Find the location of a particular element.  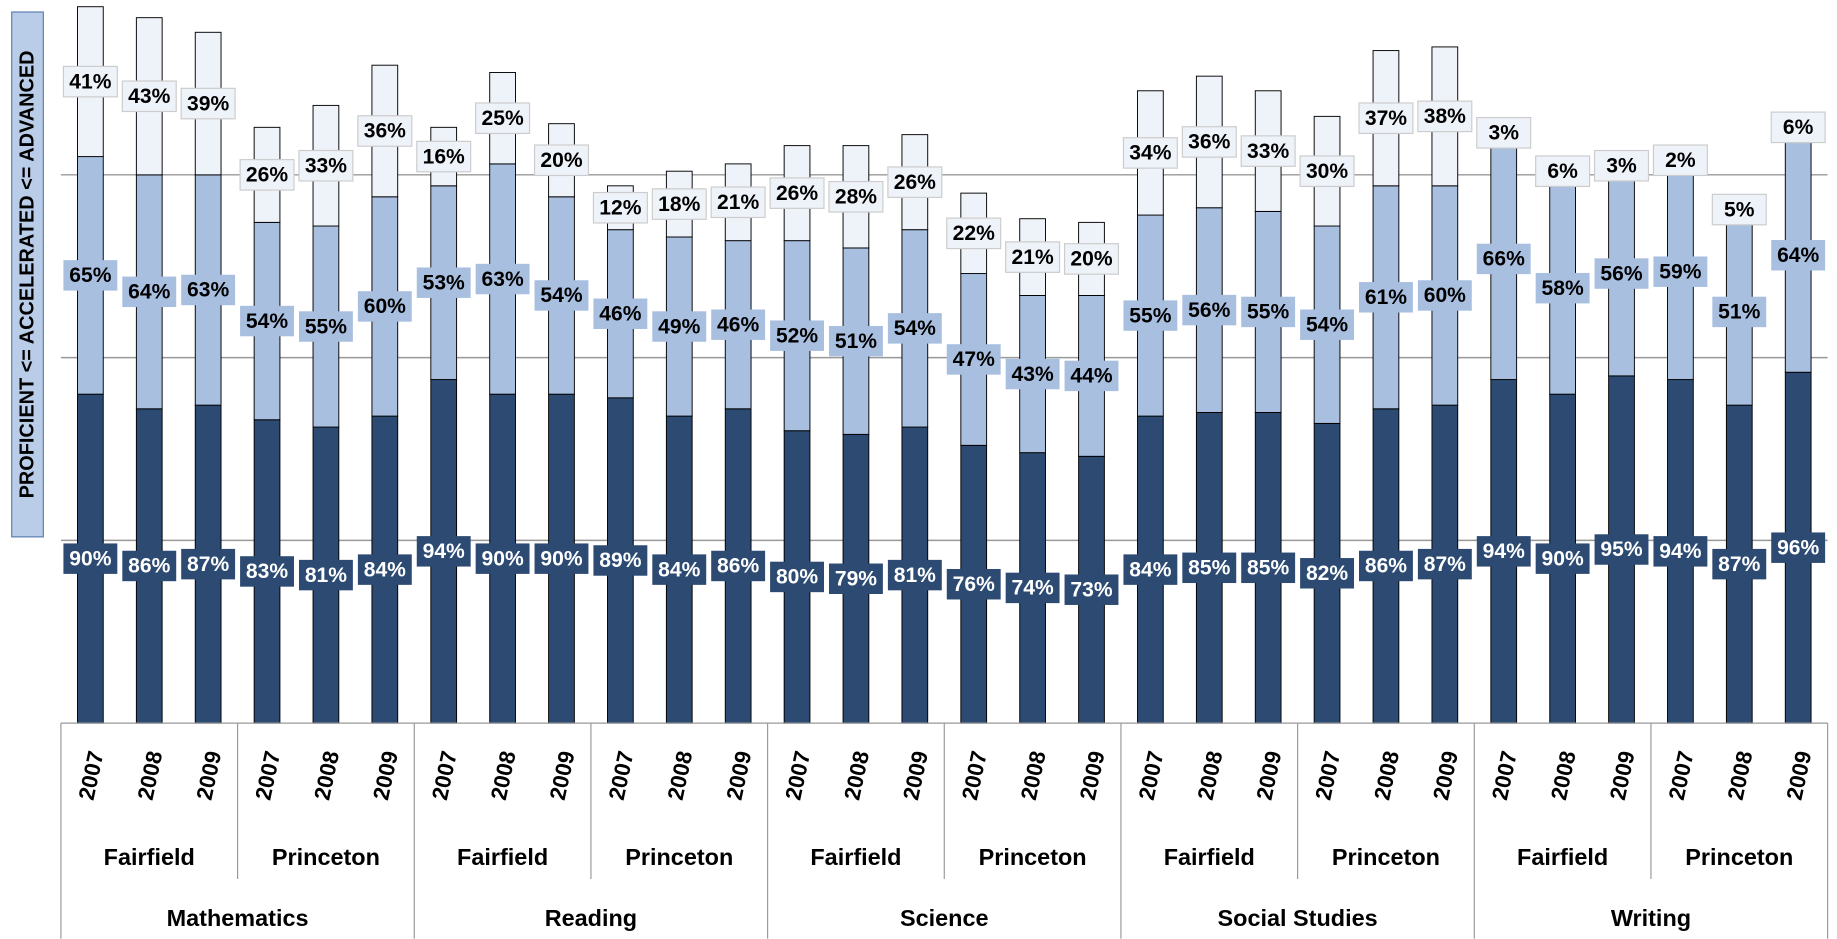

y-axis-label: PROFICIENT <= ACCELERATED <= ADVANCED is located at coordinates (27, 274).